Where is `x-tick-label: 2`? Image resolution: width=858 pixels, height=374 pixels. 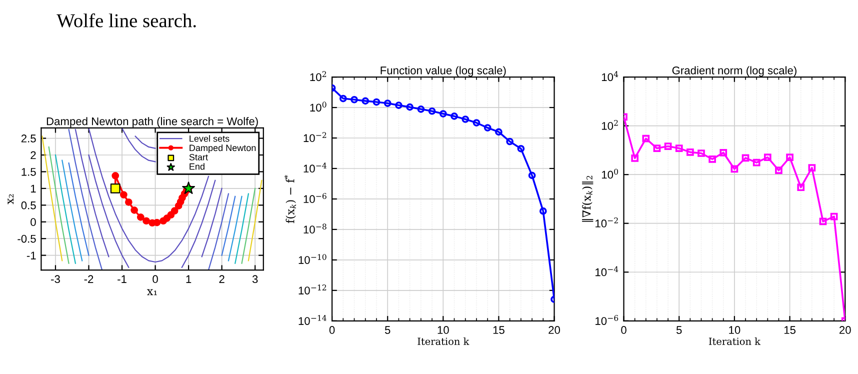 x-tick-label: 2 is located at coordinates (221, 279).